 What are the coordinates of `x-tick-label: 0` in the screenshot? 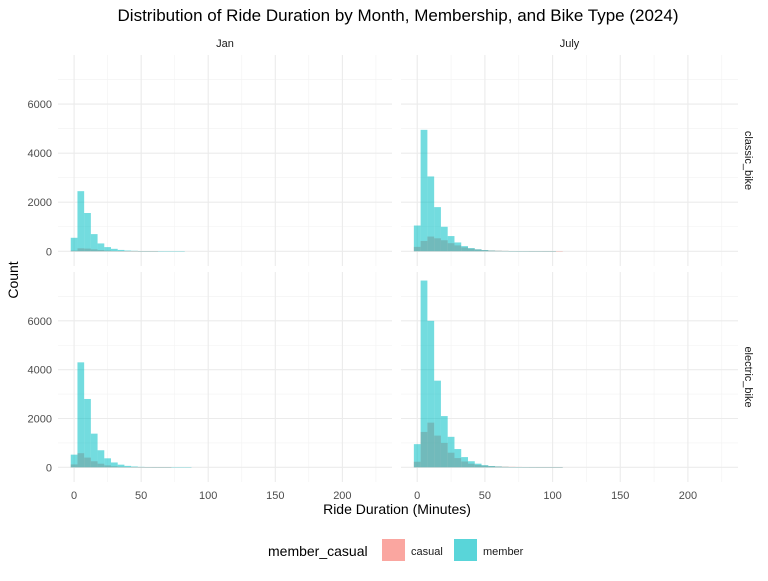 It's located at (74, 496).